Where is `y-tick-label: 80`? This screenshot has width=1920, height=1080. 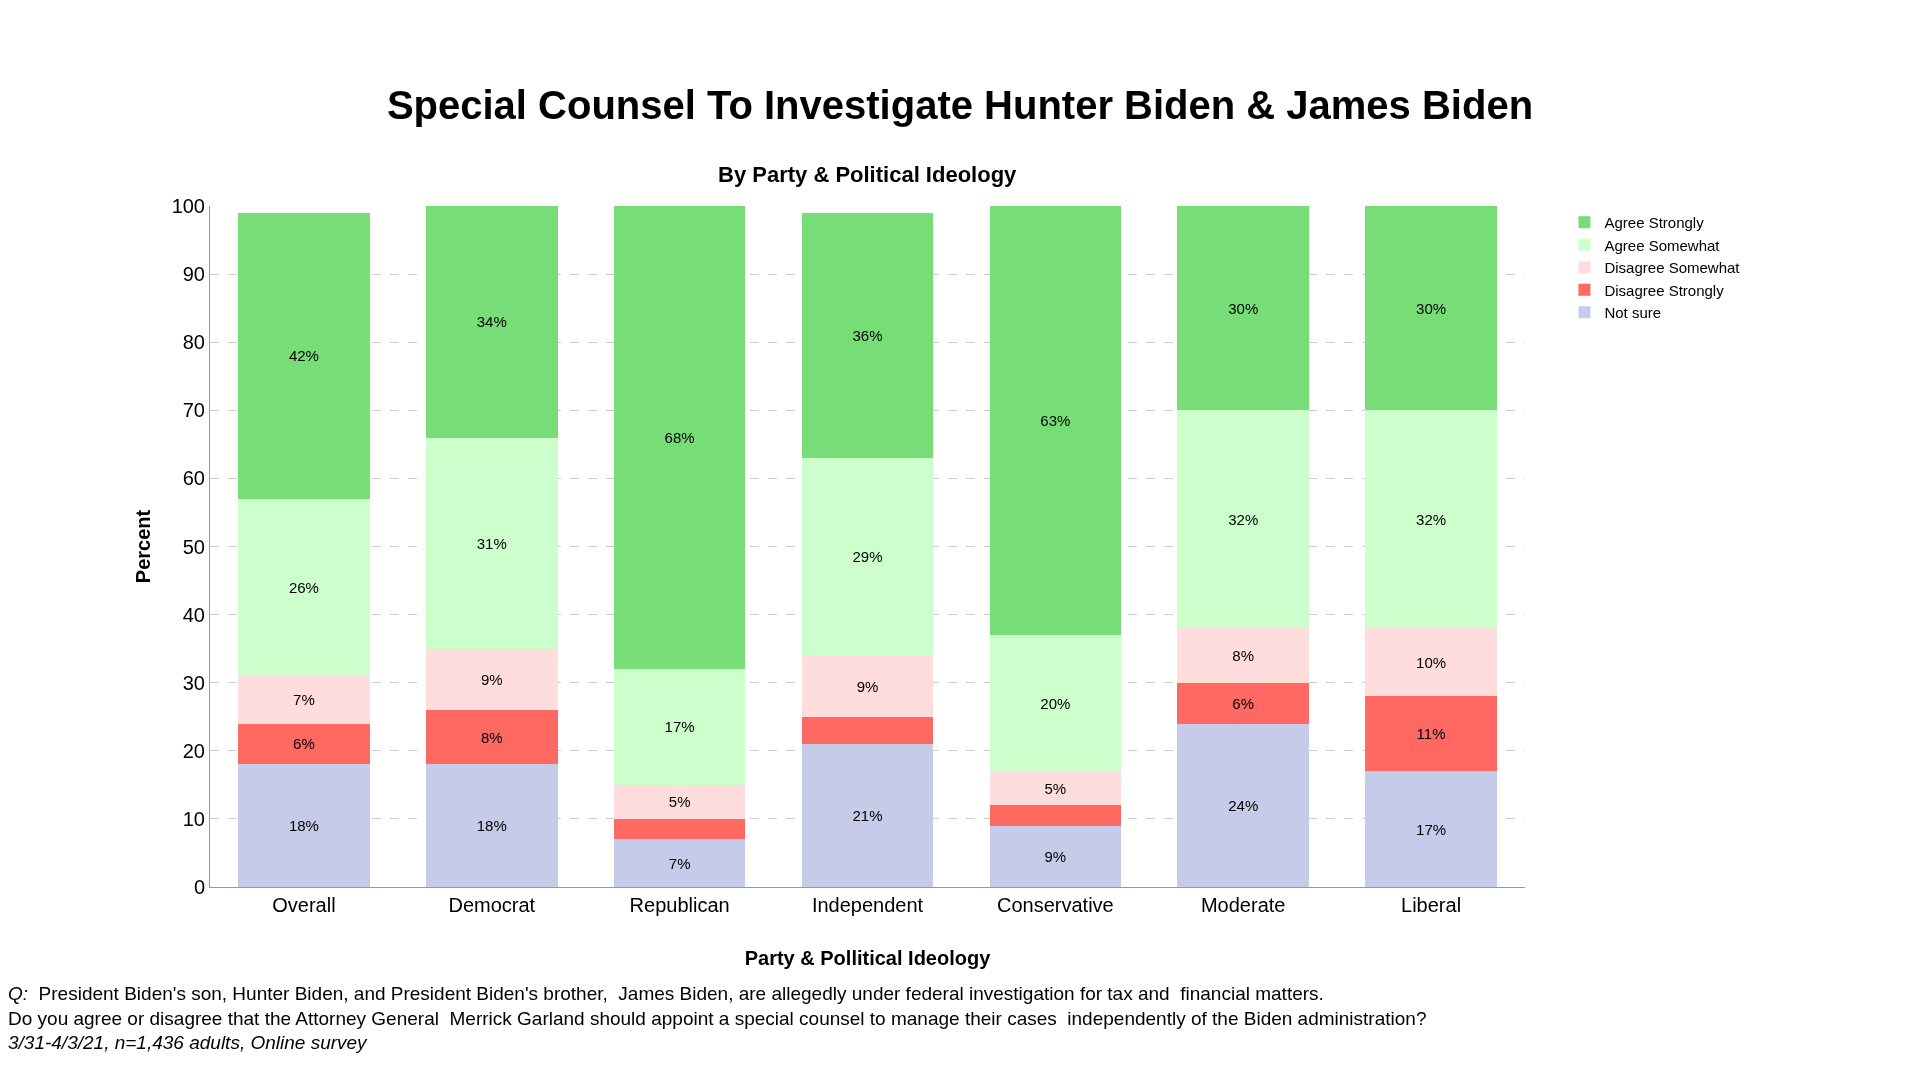
y-tick-label: 80 is located at coordinates (193, 342).